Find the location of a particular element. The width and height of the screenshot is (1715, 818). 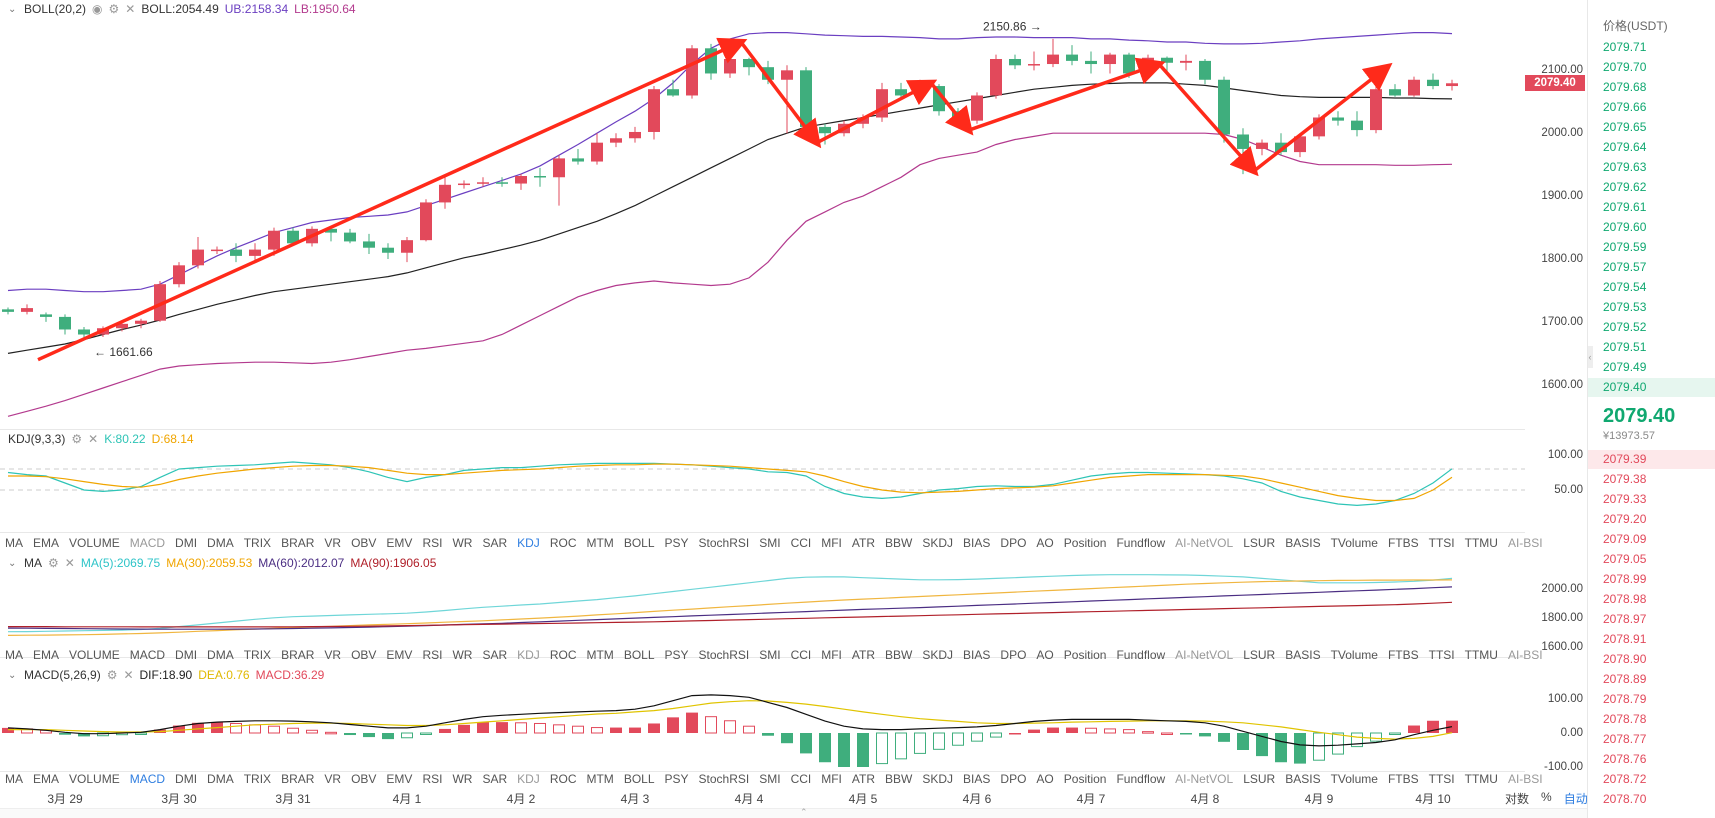

ask-price-row: 2079.59 is located at coordinates (1625, 247).